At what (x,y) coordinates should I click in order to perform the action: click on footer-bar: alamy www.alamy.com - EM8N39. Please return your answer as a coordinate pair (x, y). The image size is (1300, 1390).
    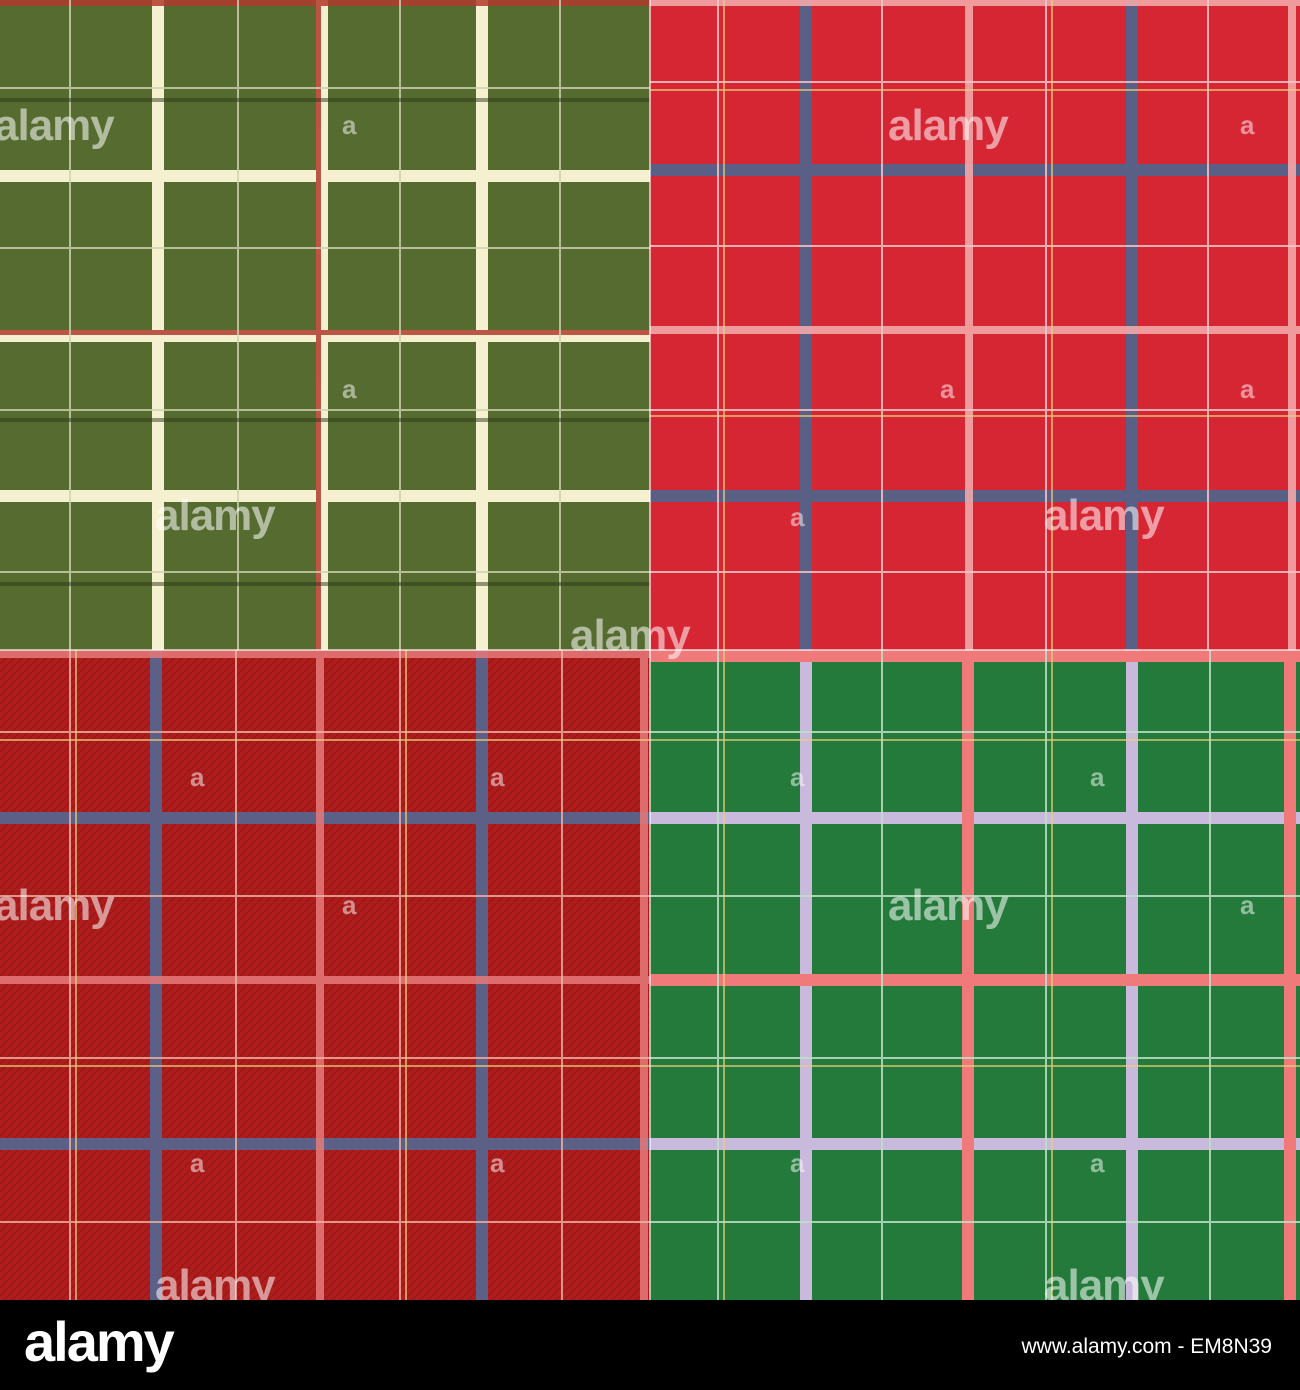
    Looking at the image, I should click on (650, 1345).